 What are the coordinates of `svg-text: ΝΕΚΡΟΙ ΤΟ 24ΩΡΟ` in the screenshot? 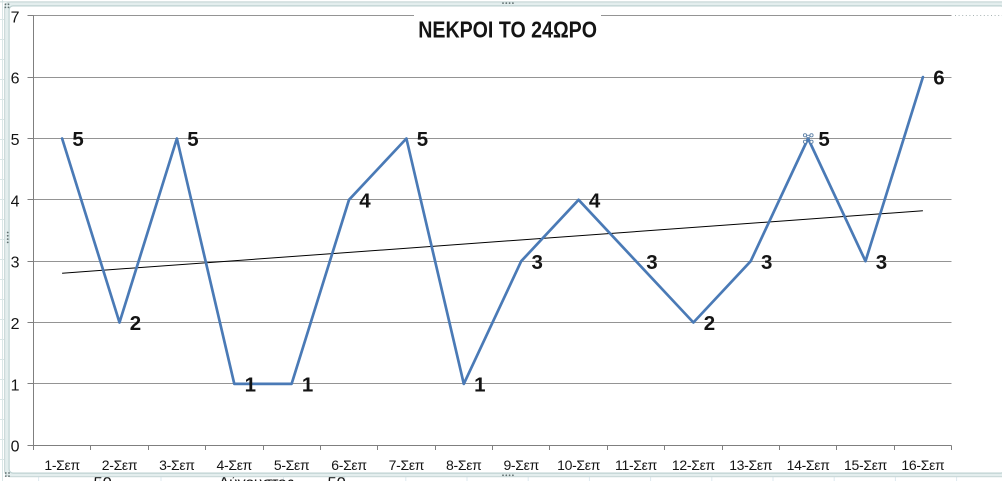 It's located at (507, 30).